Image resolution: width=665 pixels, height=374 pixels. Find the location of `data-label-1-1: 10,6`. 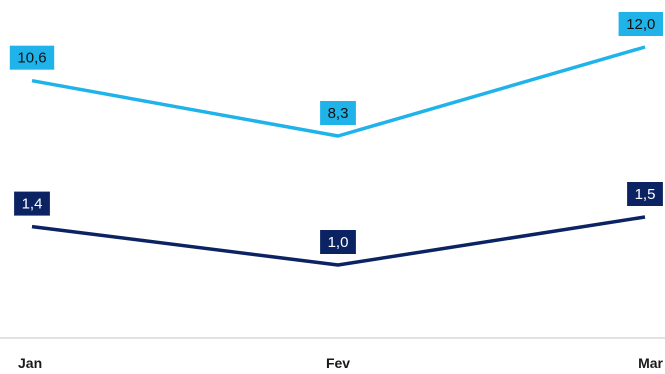

data-label-1-1: 10,6 is located at coordinates (32, 57).